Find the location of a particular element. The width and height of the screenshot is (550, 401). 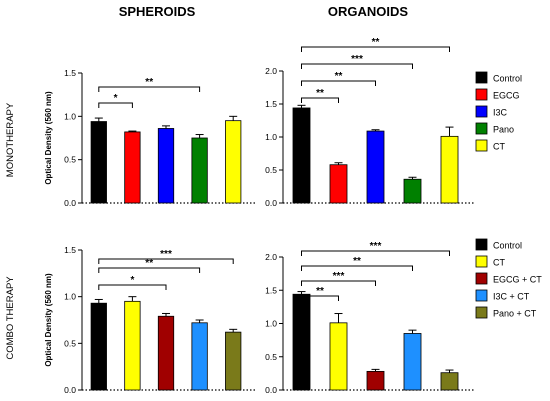

legend-label: EGCG is located at coordinates (506, 96).